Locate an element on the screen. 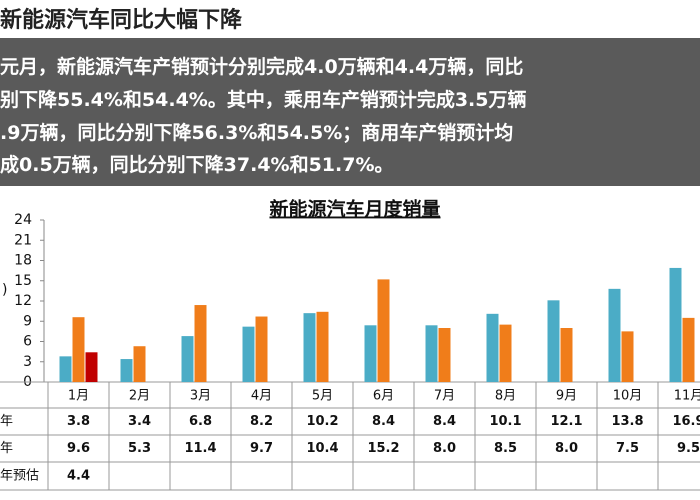  y-tick-label: 18 is located at coordinates (23, 261).